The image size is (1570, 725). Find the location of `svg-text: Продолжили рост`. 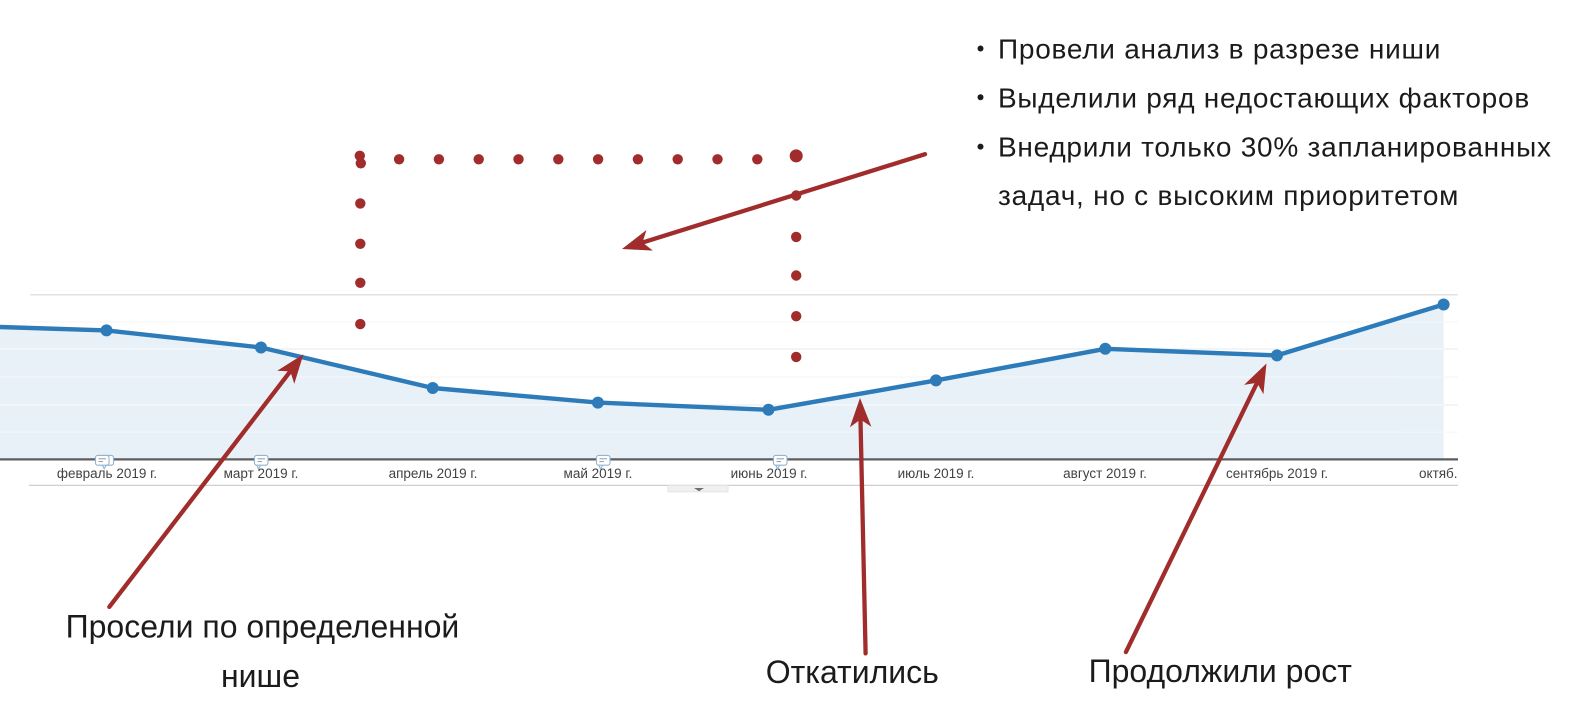

svg-text: Продолжили рост is located at coordinates (1221, 671).